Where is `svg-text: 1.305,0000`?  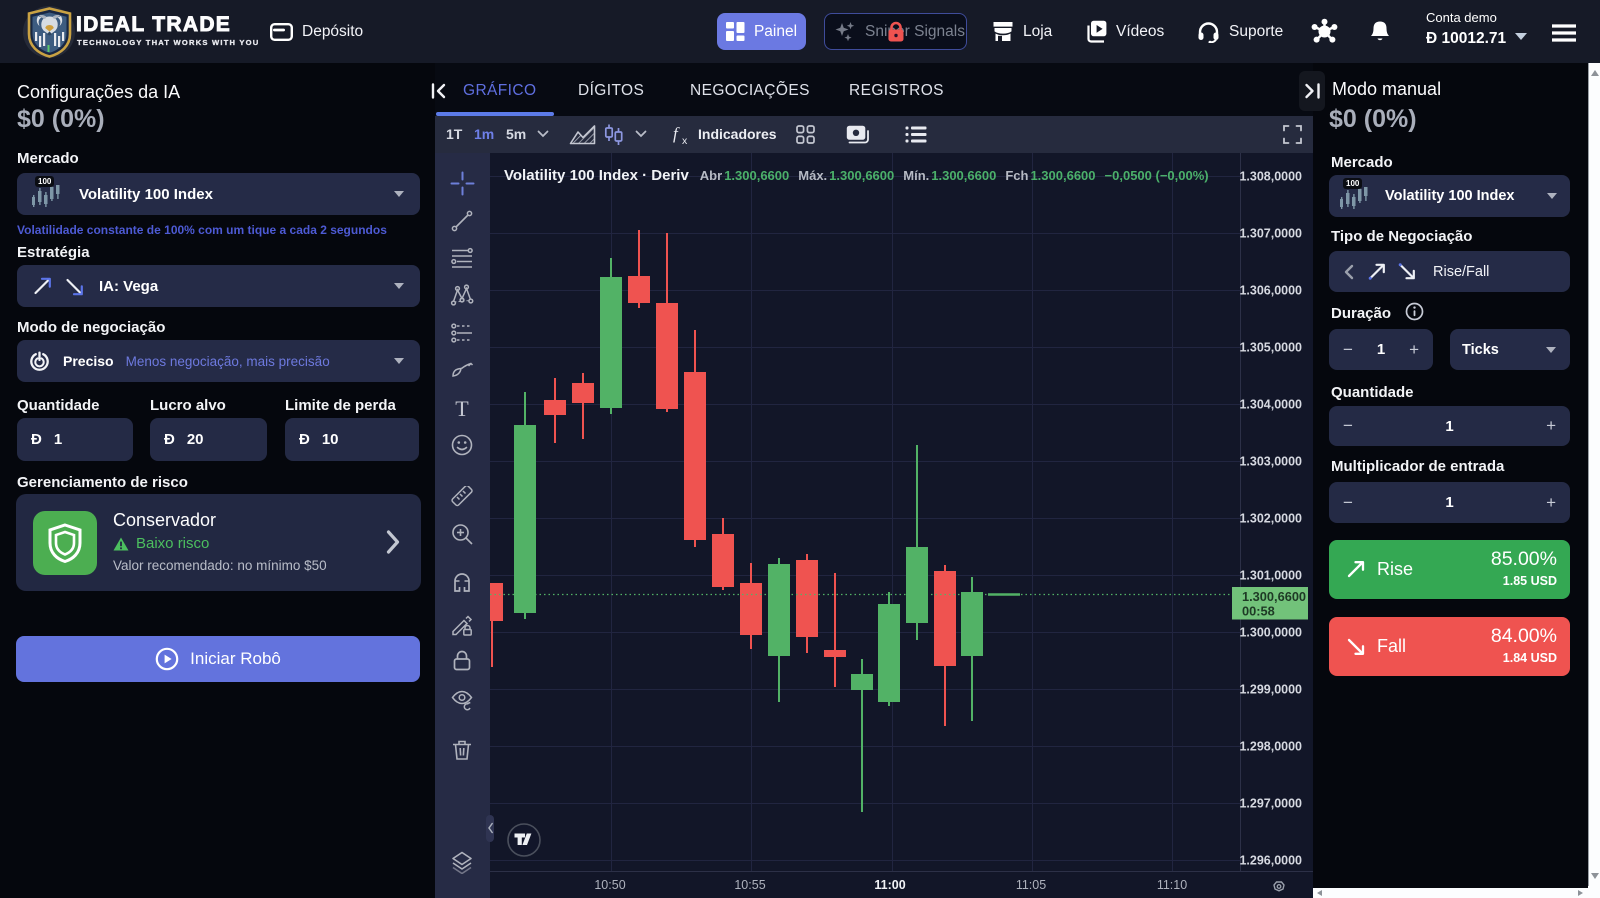 svg-text: 1.305,0000 is located at coordinates (1270, 348).